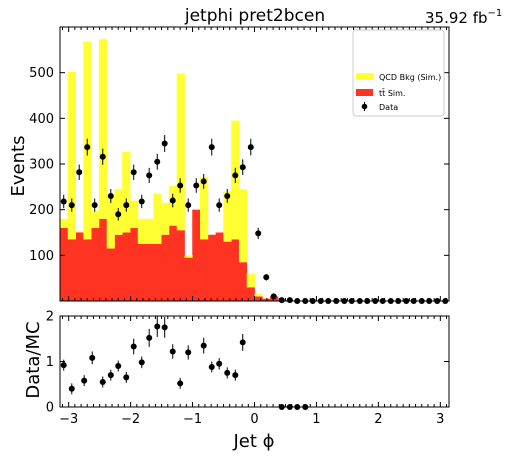  Describe the element at coordinates (364, 106) in the screenshot. I see `legend-marker-data` at that location.